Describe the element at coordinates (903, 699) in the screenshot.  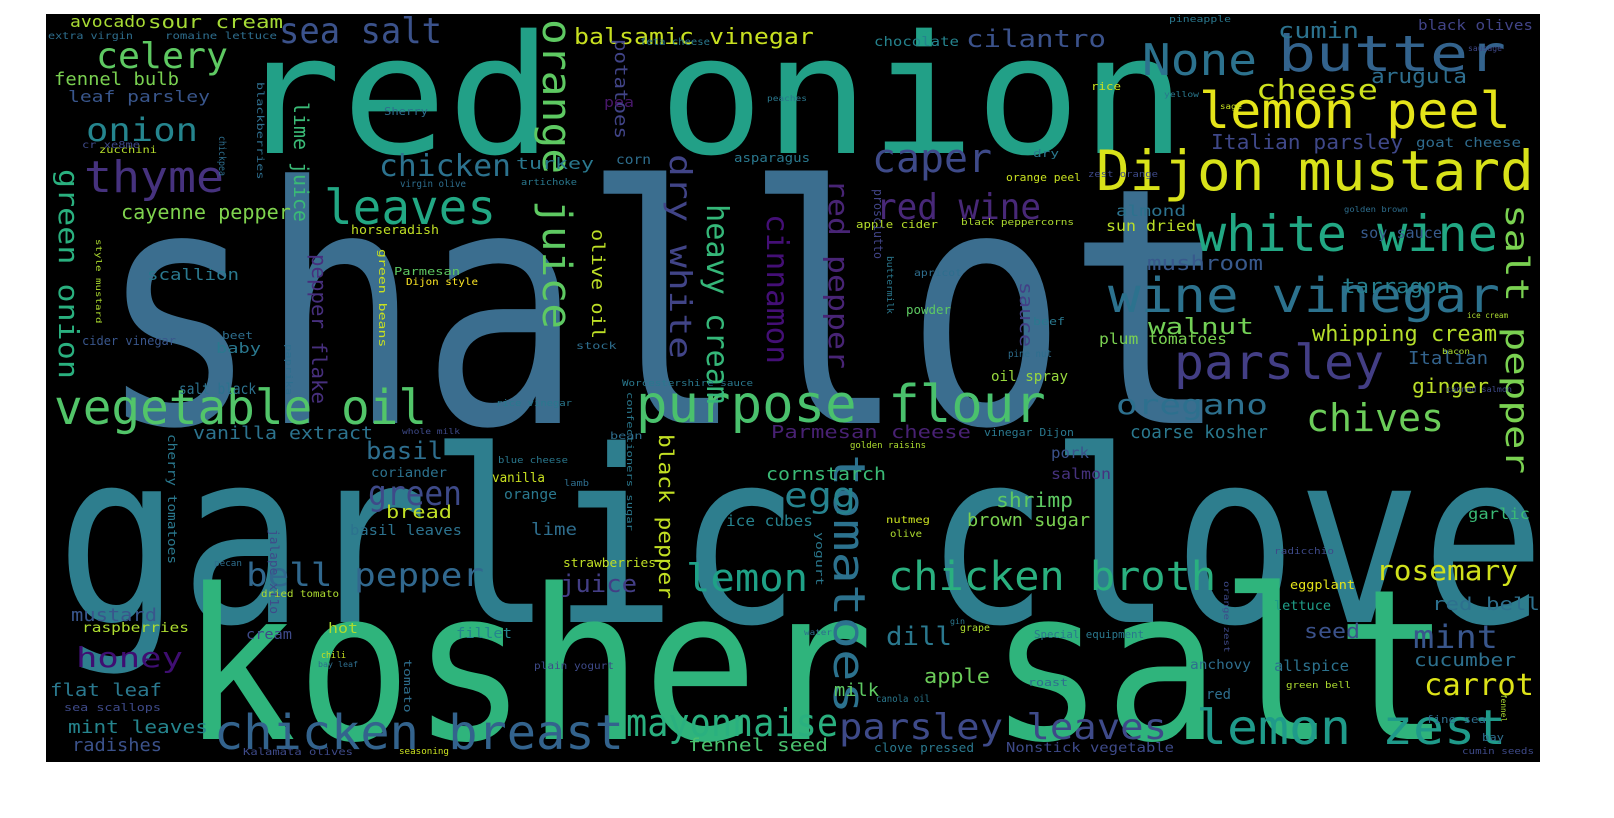
I see `word-canola-oil: canola oil` at that location.